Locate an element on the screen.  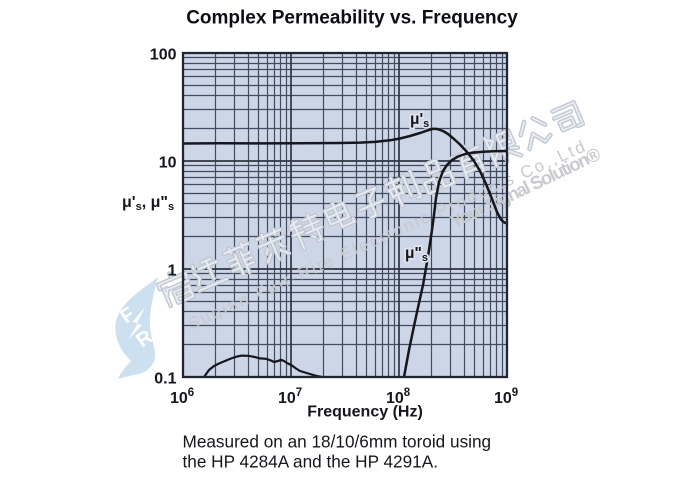
svg-text: Frequency (Hz) is located at coordinates (365, 412).